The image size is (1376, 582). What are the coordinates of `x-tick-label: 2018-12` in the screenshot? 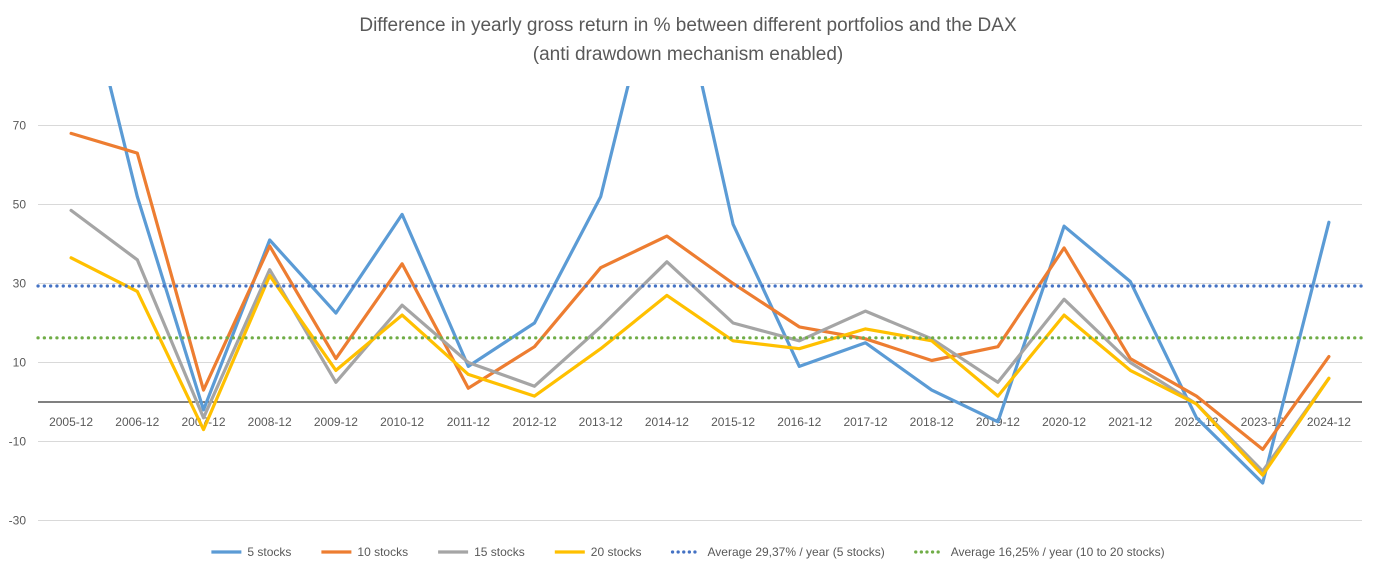 It's located at (932, 422).